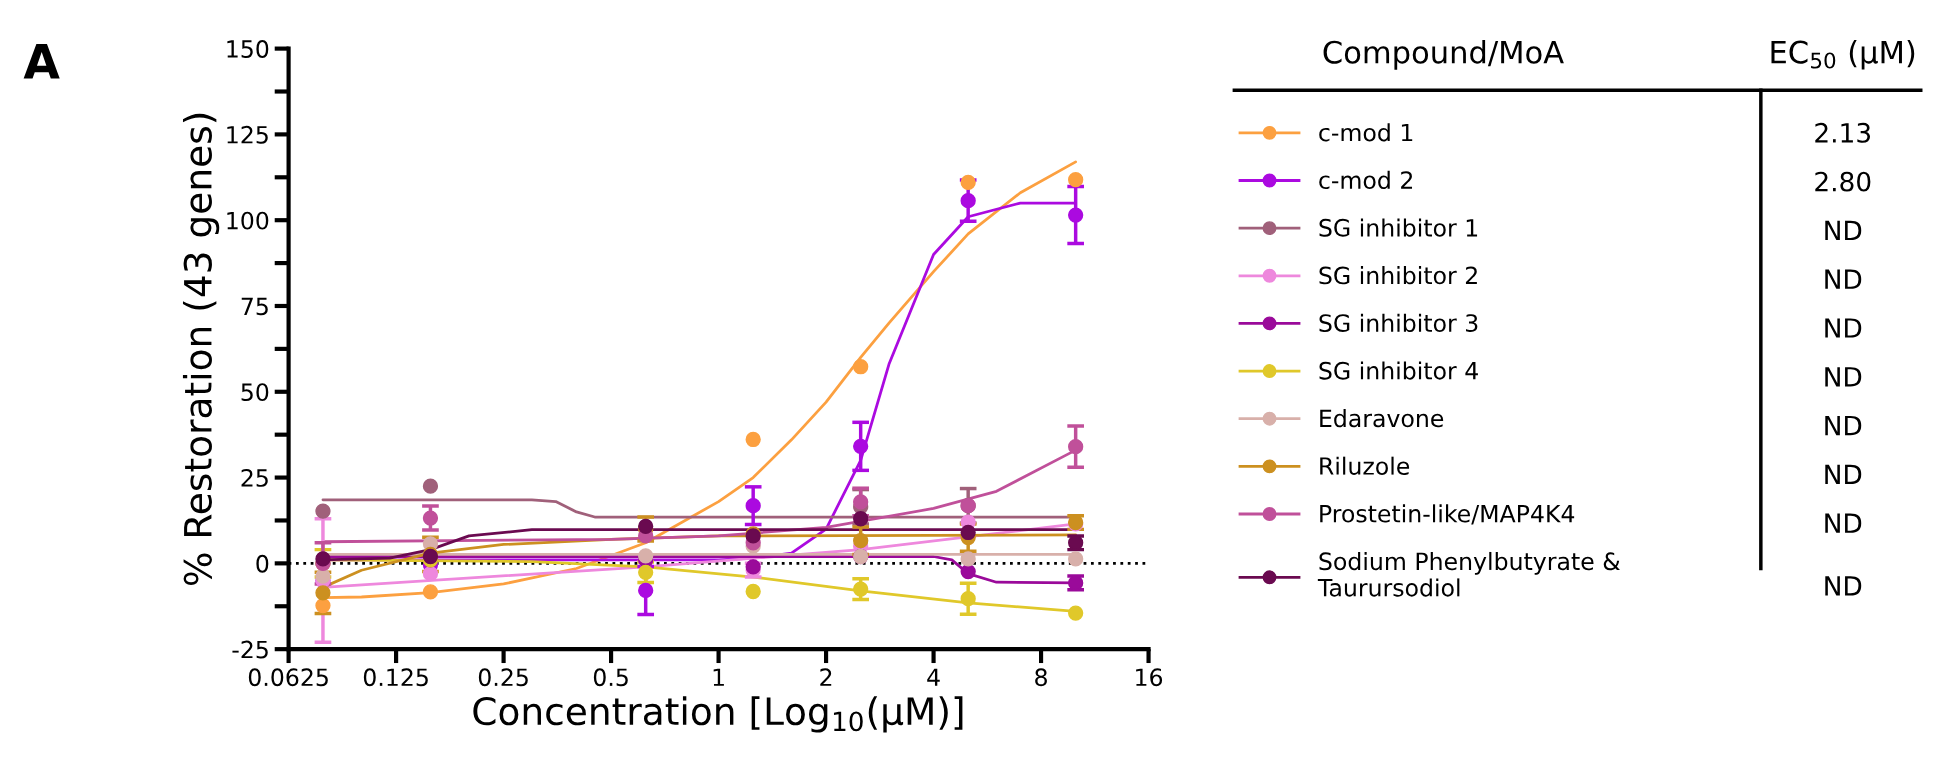 This screenshot has height=784, width=1950. Describe the element at coordinates (1365, 465) in the screenshot. I see `legend-label: Riluzole` at that location.